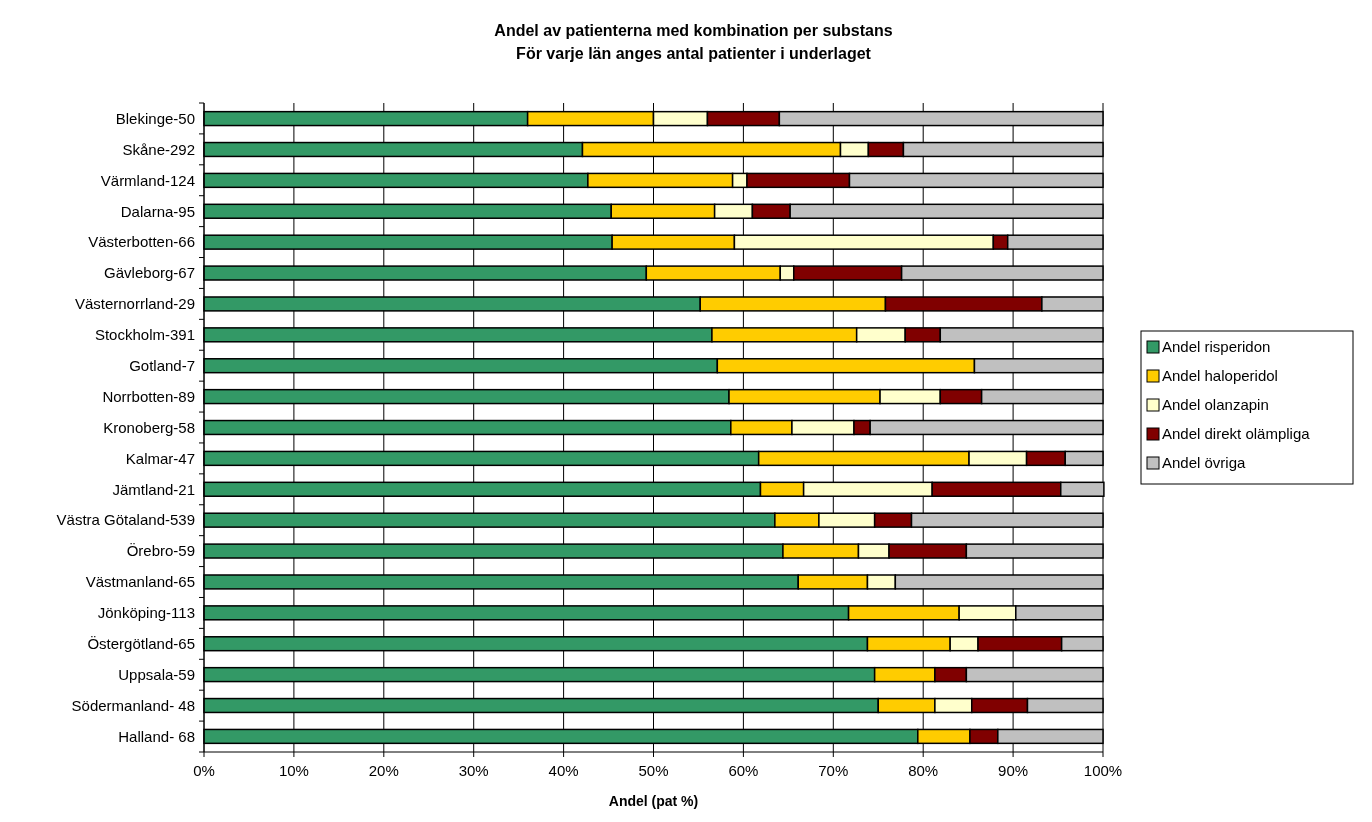  I want to click on y-tick-label: Kronoberg-58, so click(149, 427).